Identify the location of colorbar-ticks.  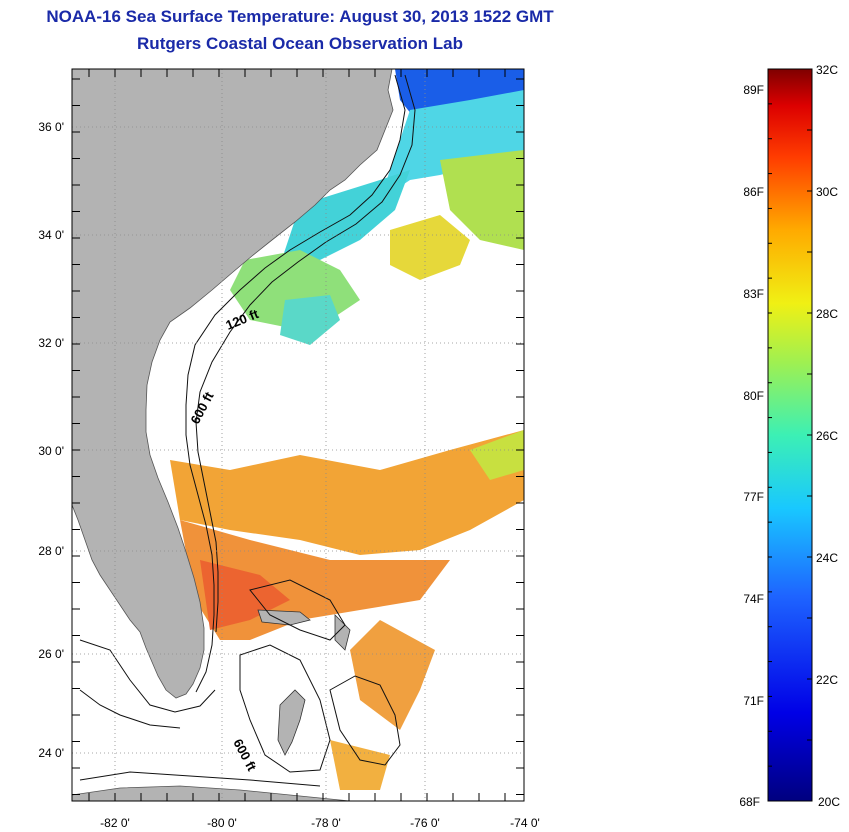
(790, 435).